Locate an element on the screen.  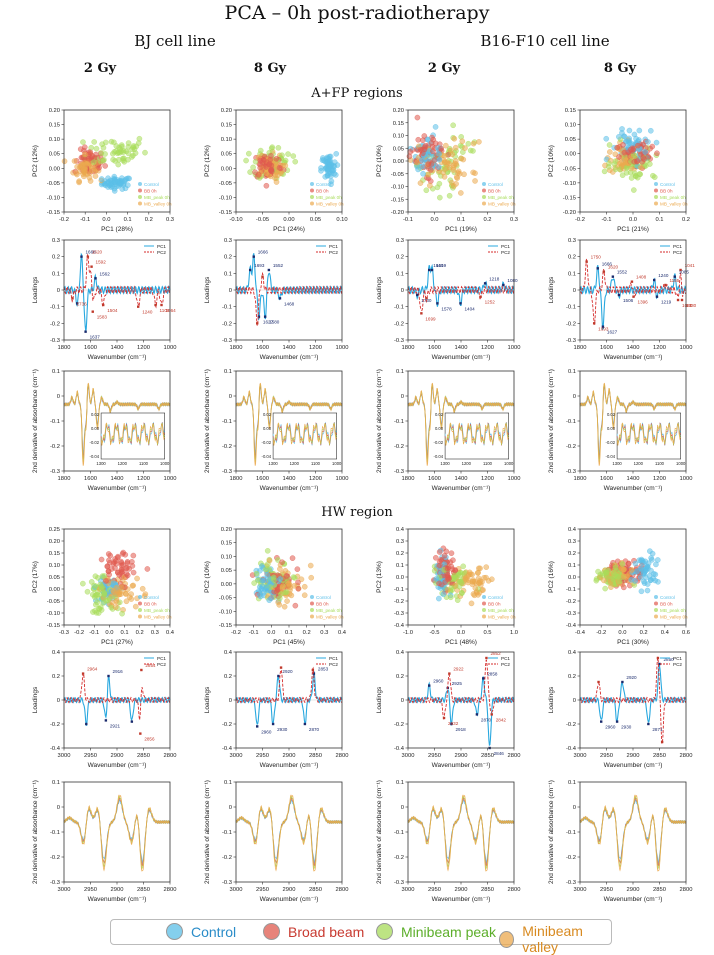
peak-annotation: 1693 is located at coordinates (603, 328).